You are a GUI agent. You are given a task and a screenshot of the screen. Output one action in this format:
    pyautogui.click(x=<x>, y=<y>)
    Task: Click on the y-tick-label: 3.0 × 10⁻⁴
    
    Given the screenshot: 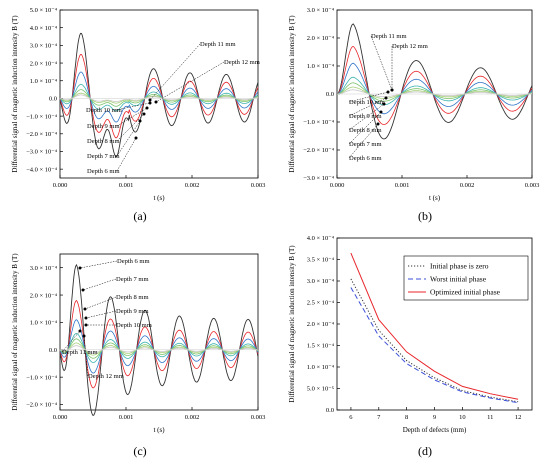 What is the action you would take?
    pyautogui.click(x=321, y=281)
    